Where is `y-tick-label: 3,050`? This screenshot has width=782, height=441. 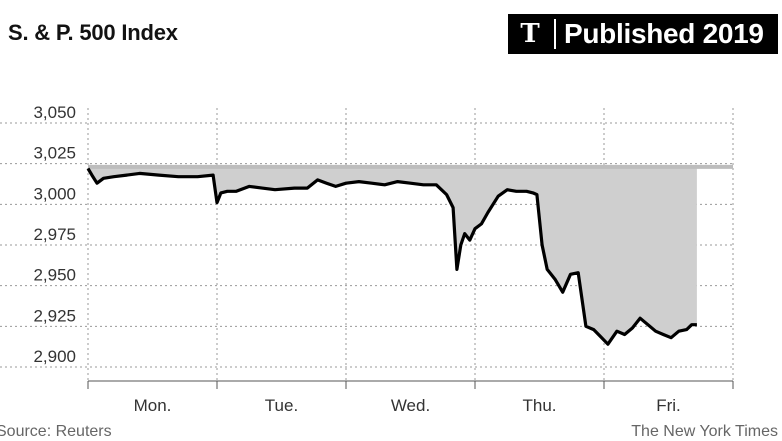 y-tick-label: 3,050 is located at coordinates (54, 112).